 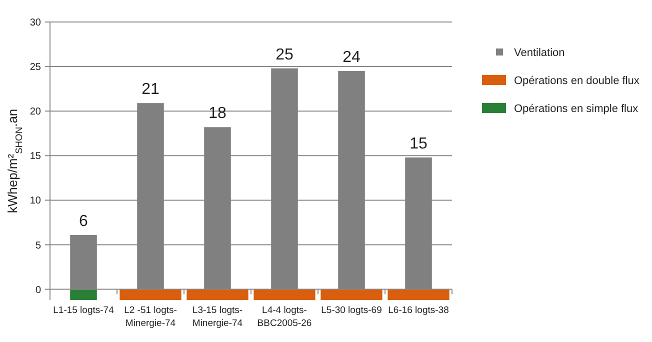 I want to click on x-tick-label: L6-16 logts-38, so click(x=418, y=310).